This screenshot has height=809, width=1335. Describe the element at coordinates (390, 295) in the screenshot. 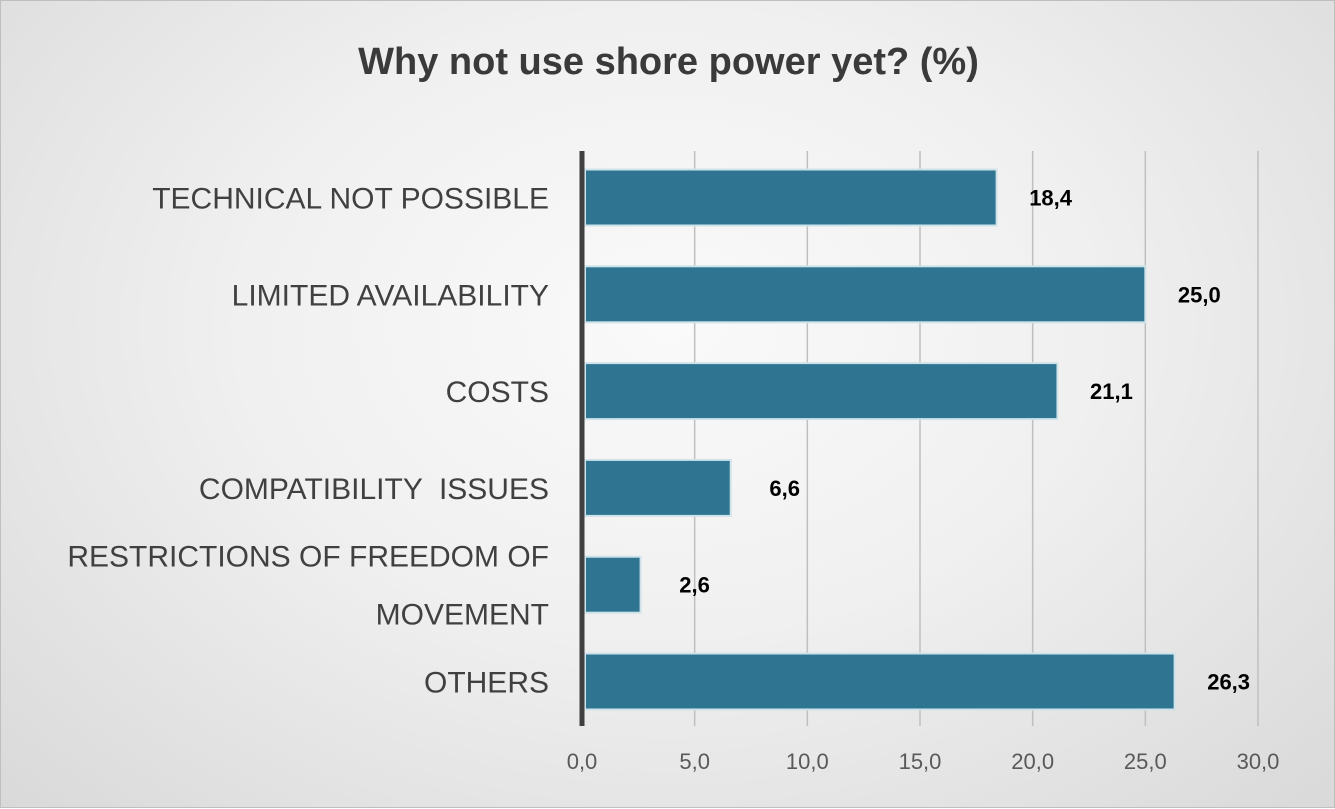

I see `category-label: LIMITED AVAILABILITY` at that location.